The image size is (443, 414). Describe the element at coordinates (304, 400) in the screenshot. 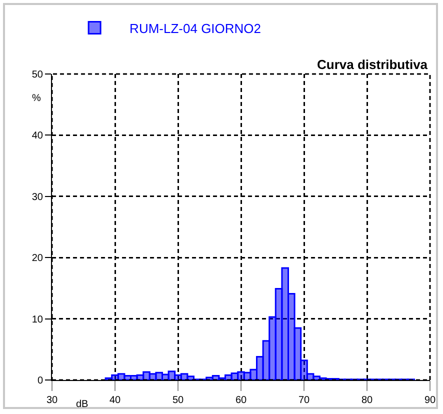

I see `x-tick-label: 70` at that location.